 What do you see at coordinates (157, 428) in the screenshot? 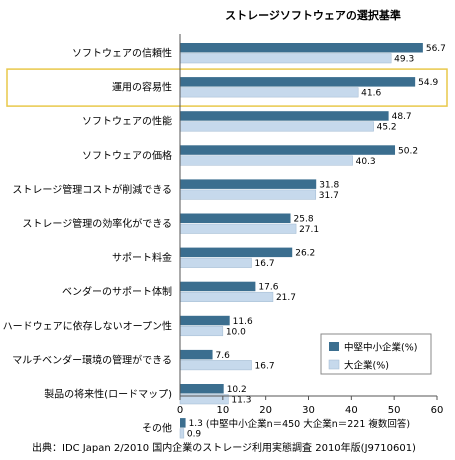
I see `category-label: その他` at bounding box center [157, 428].